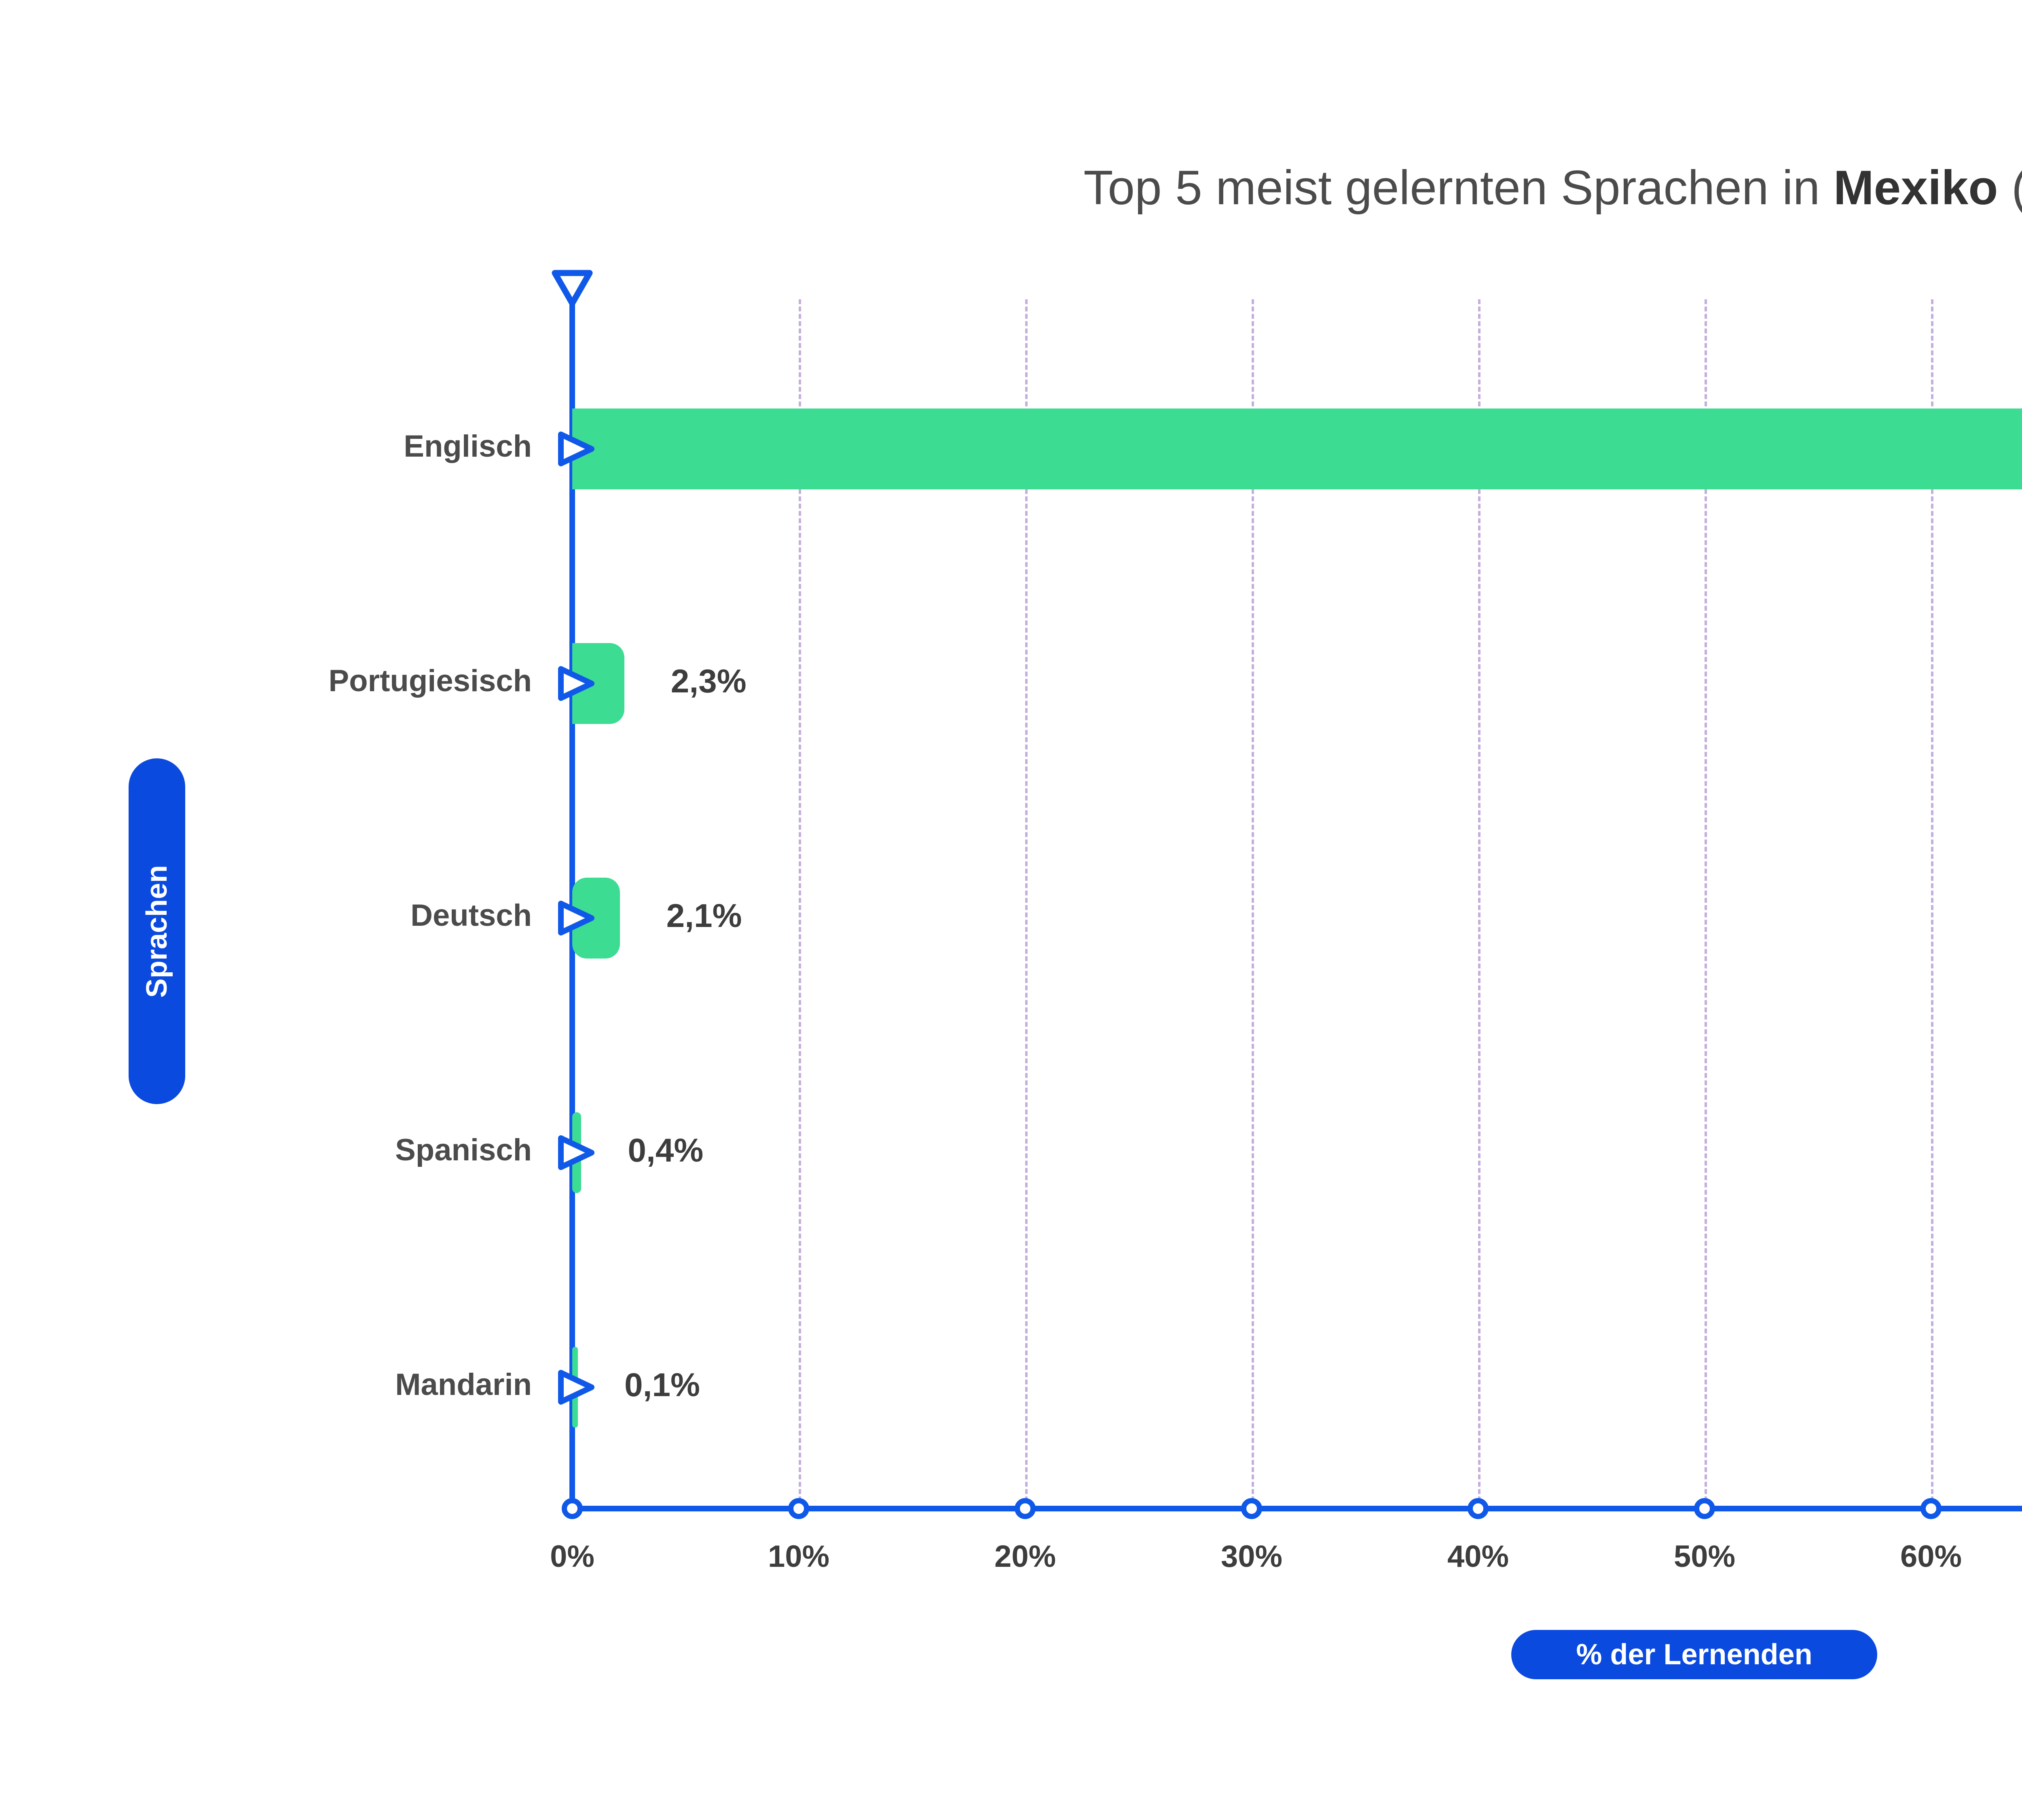 Image resolution: width=2022 pixels, height=1820 pixels. I want to click on y-axis-arrow-icon, so click(572, 288).